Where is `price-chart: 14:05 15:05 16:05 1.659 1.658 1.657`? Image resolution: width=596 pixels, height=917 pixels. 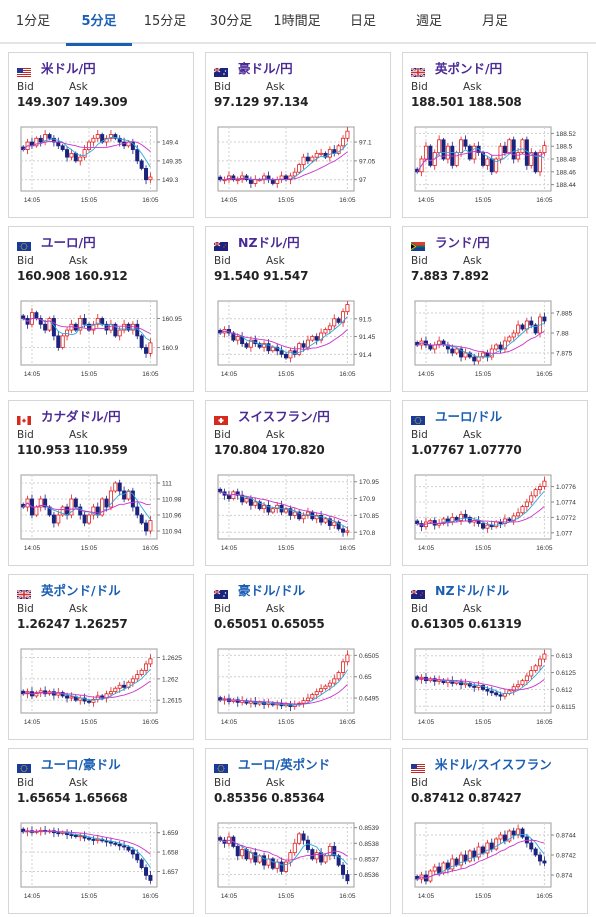
price-chart: 14:05 15:05 16:05 1.659 1.658 1.657 is located at coordinates (104, 864).